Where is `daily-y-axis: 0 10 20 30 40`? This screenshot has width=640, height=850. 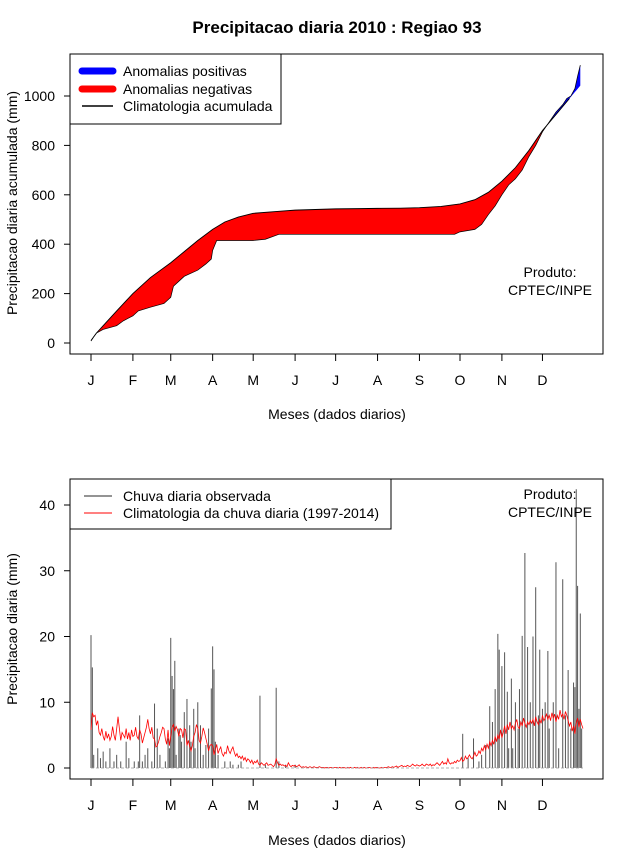 daily-y-axis: 0 10 20 30 40 is located at coordinates (55, 636).